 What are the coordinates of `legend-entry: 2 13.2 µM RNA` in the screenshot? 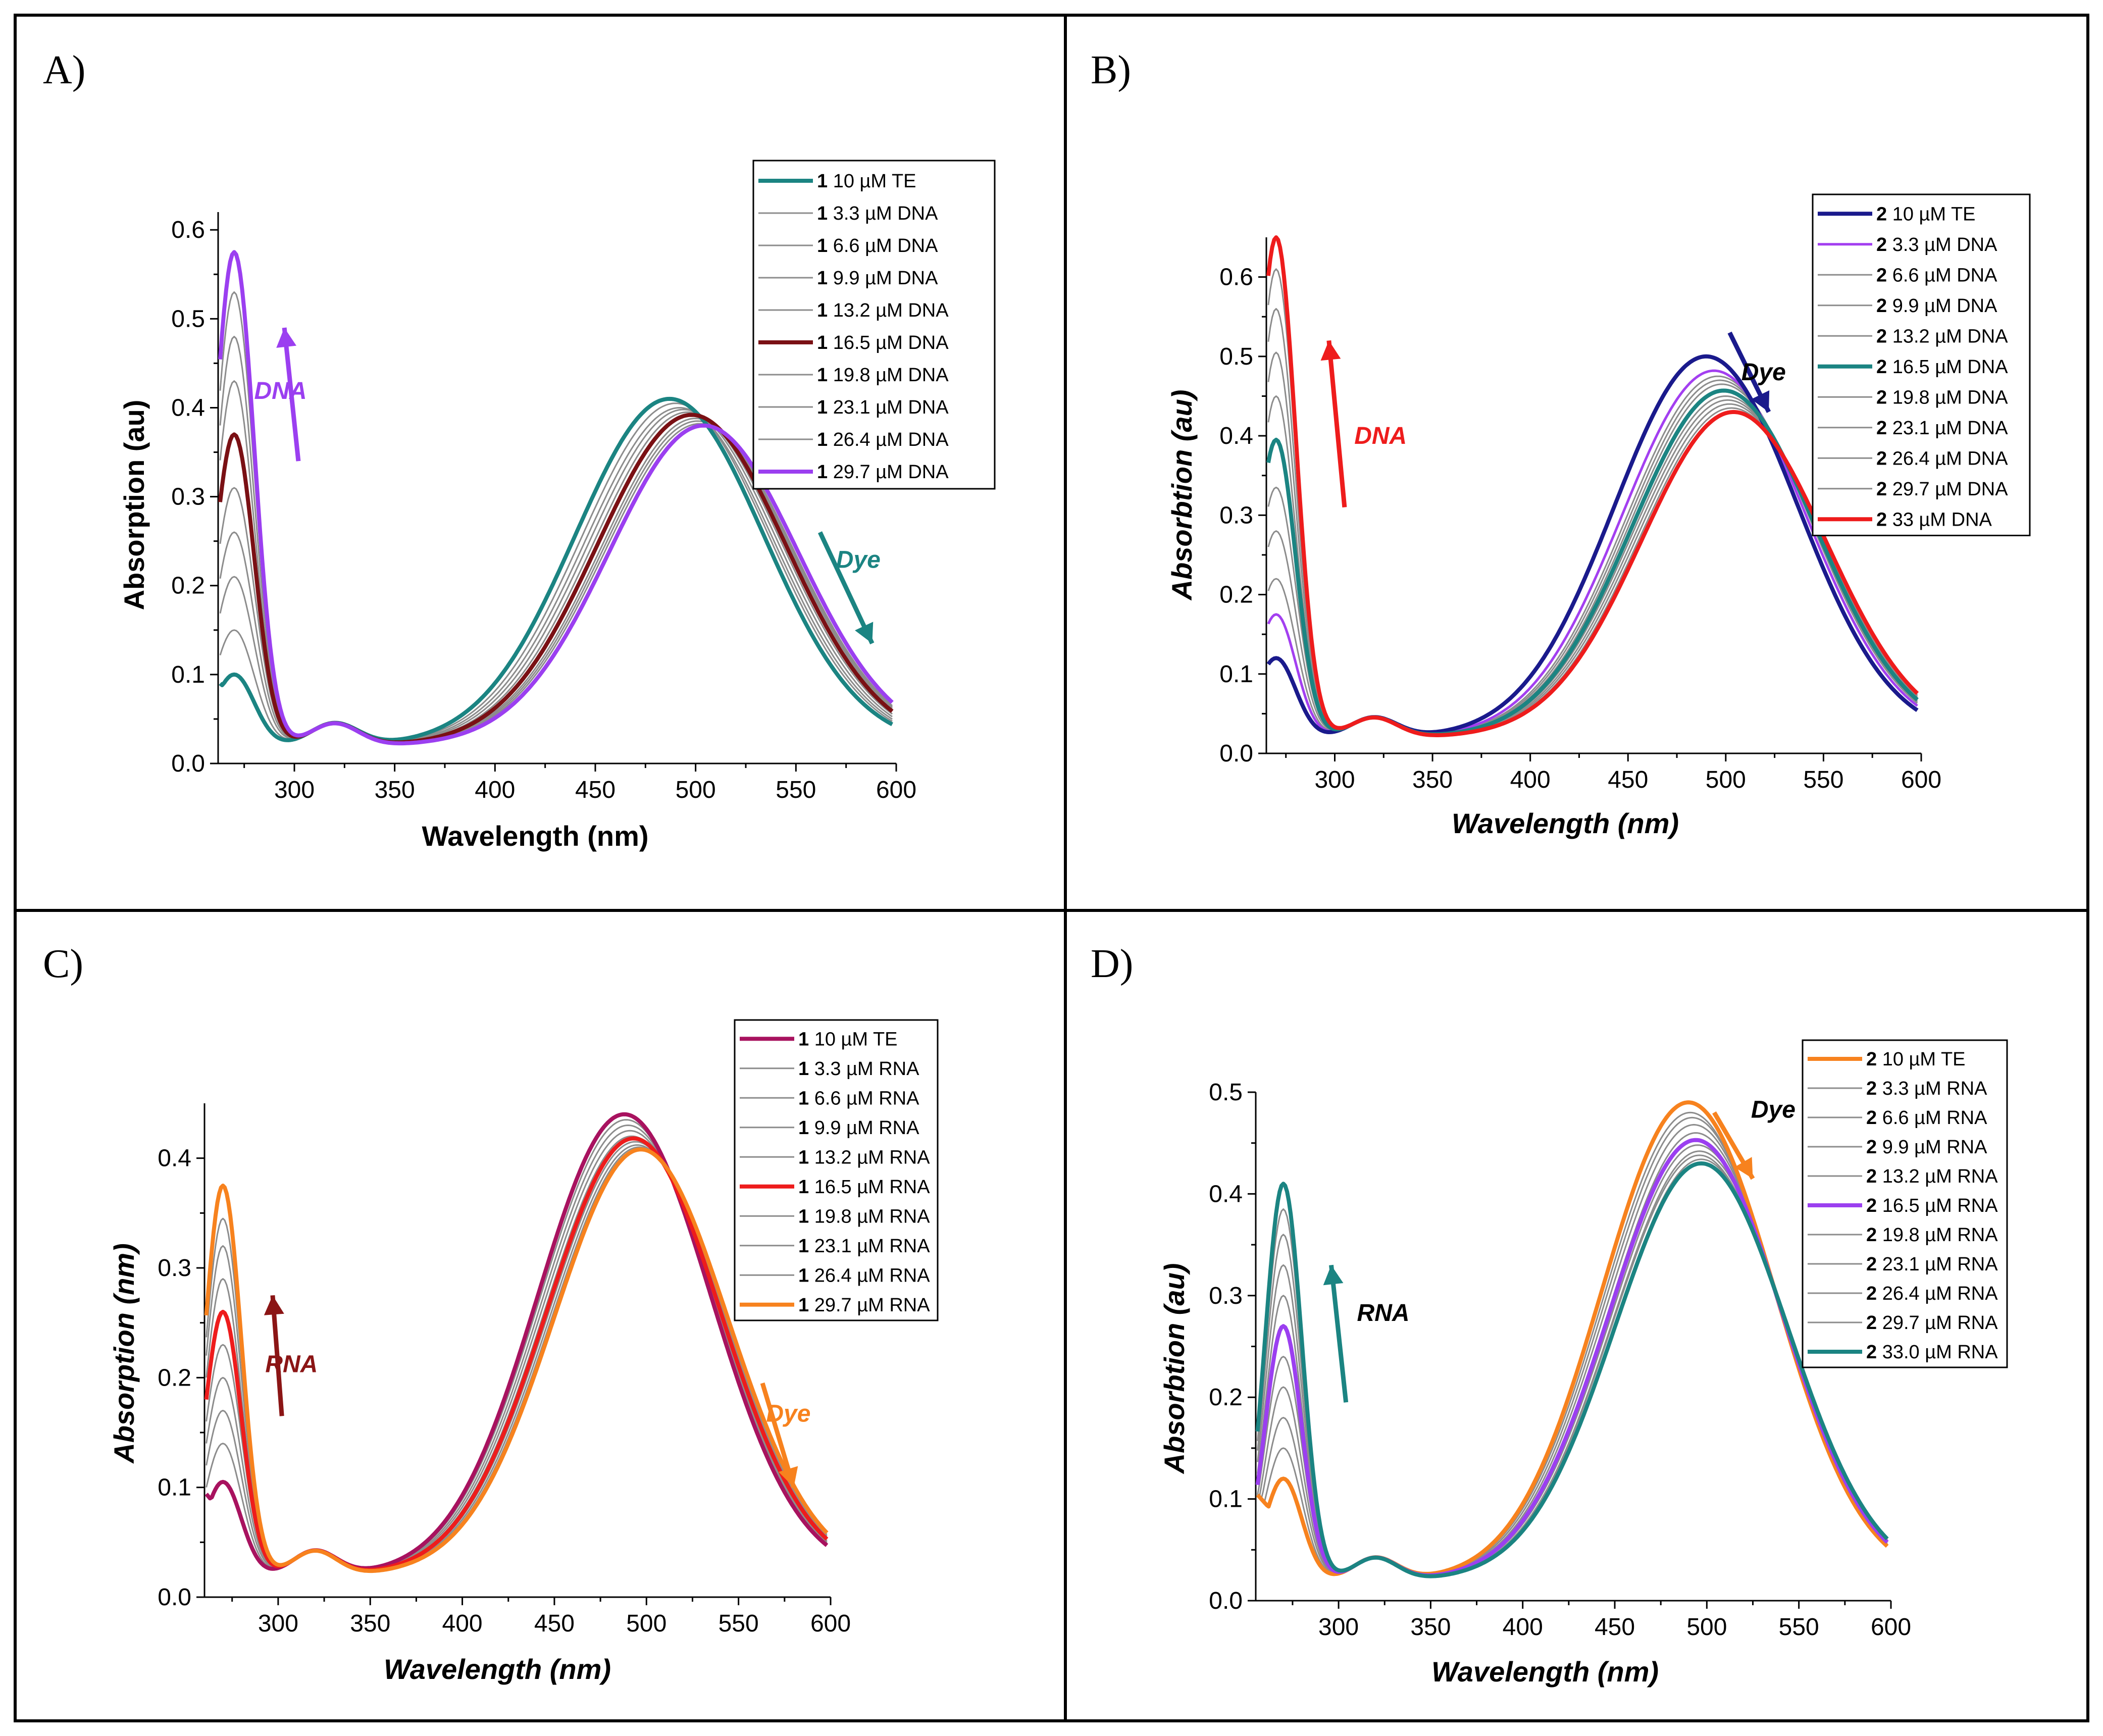 It's located at (1932, 1176).